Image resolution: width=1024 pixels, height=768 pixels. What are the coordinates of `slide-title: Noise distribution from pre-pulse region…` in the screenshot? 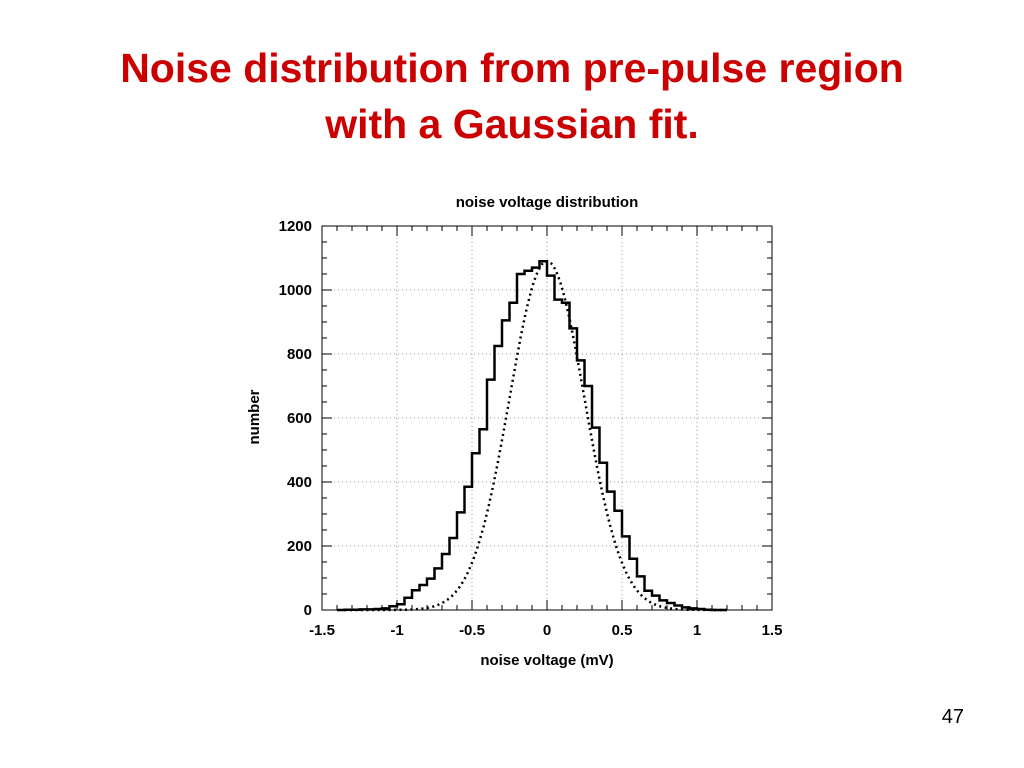 It's located at (512, 96).